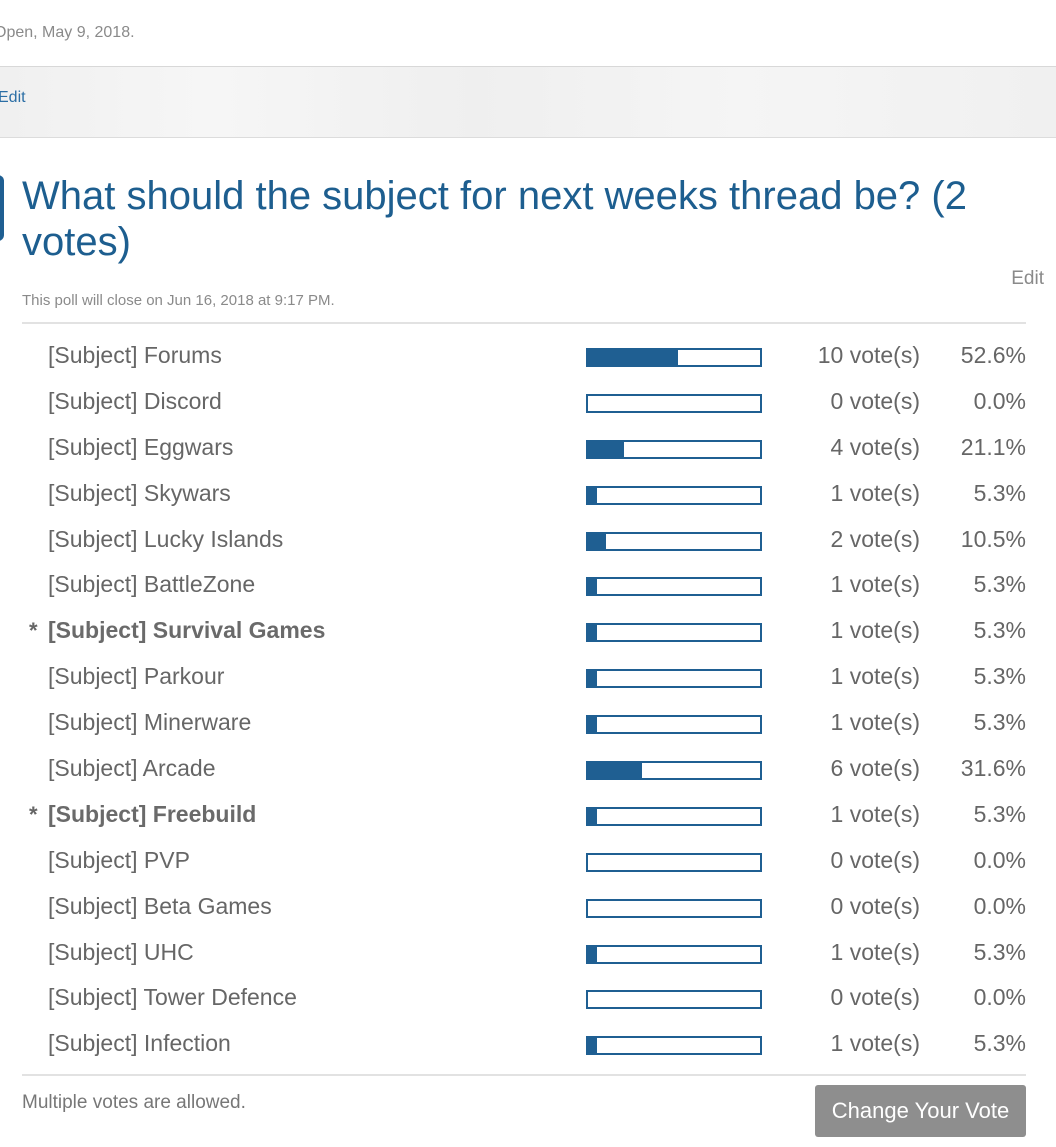  Describe the element at coordinates (875, 538) in the screenshot. I see `poll-option-votes: 2 vote(s)` at that location.